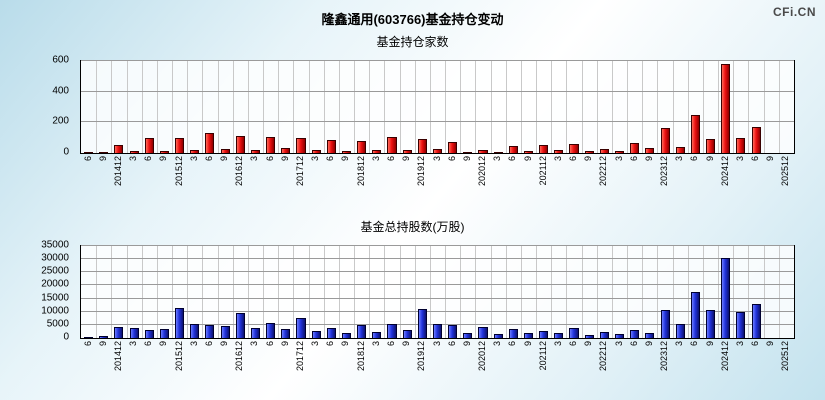 This screenshot has height=400, width=825. What do you see at coordinates (664, 171) in the screenshot?
I see `x-tick-label: 202312` at bounding box center [664, 171].